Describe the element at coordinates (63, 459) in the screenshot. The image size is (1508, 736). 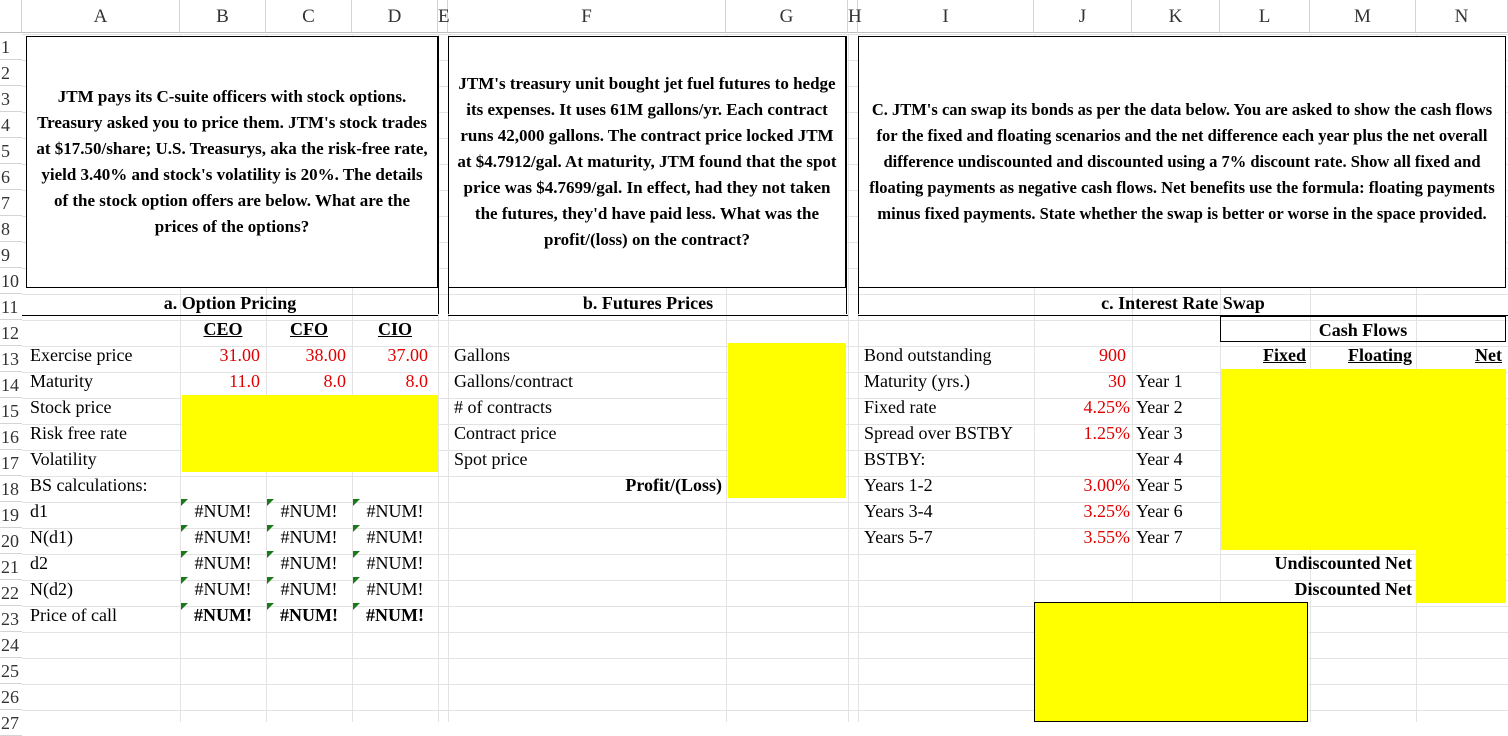
I see `label-volatility: Volatility` at that location.